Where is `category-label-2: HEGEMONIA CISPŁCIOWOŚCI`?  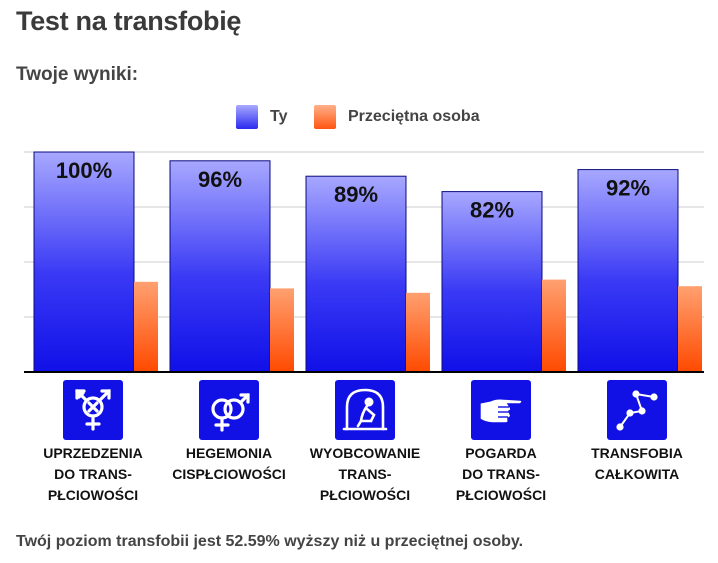
category-label-2: HEGEMONIA CISPŁCIOWOŚCI is located at coordinates (229, 463).